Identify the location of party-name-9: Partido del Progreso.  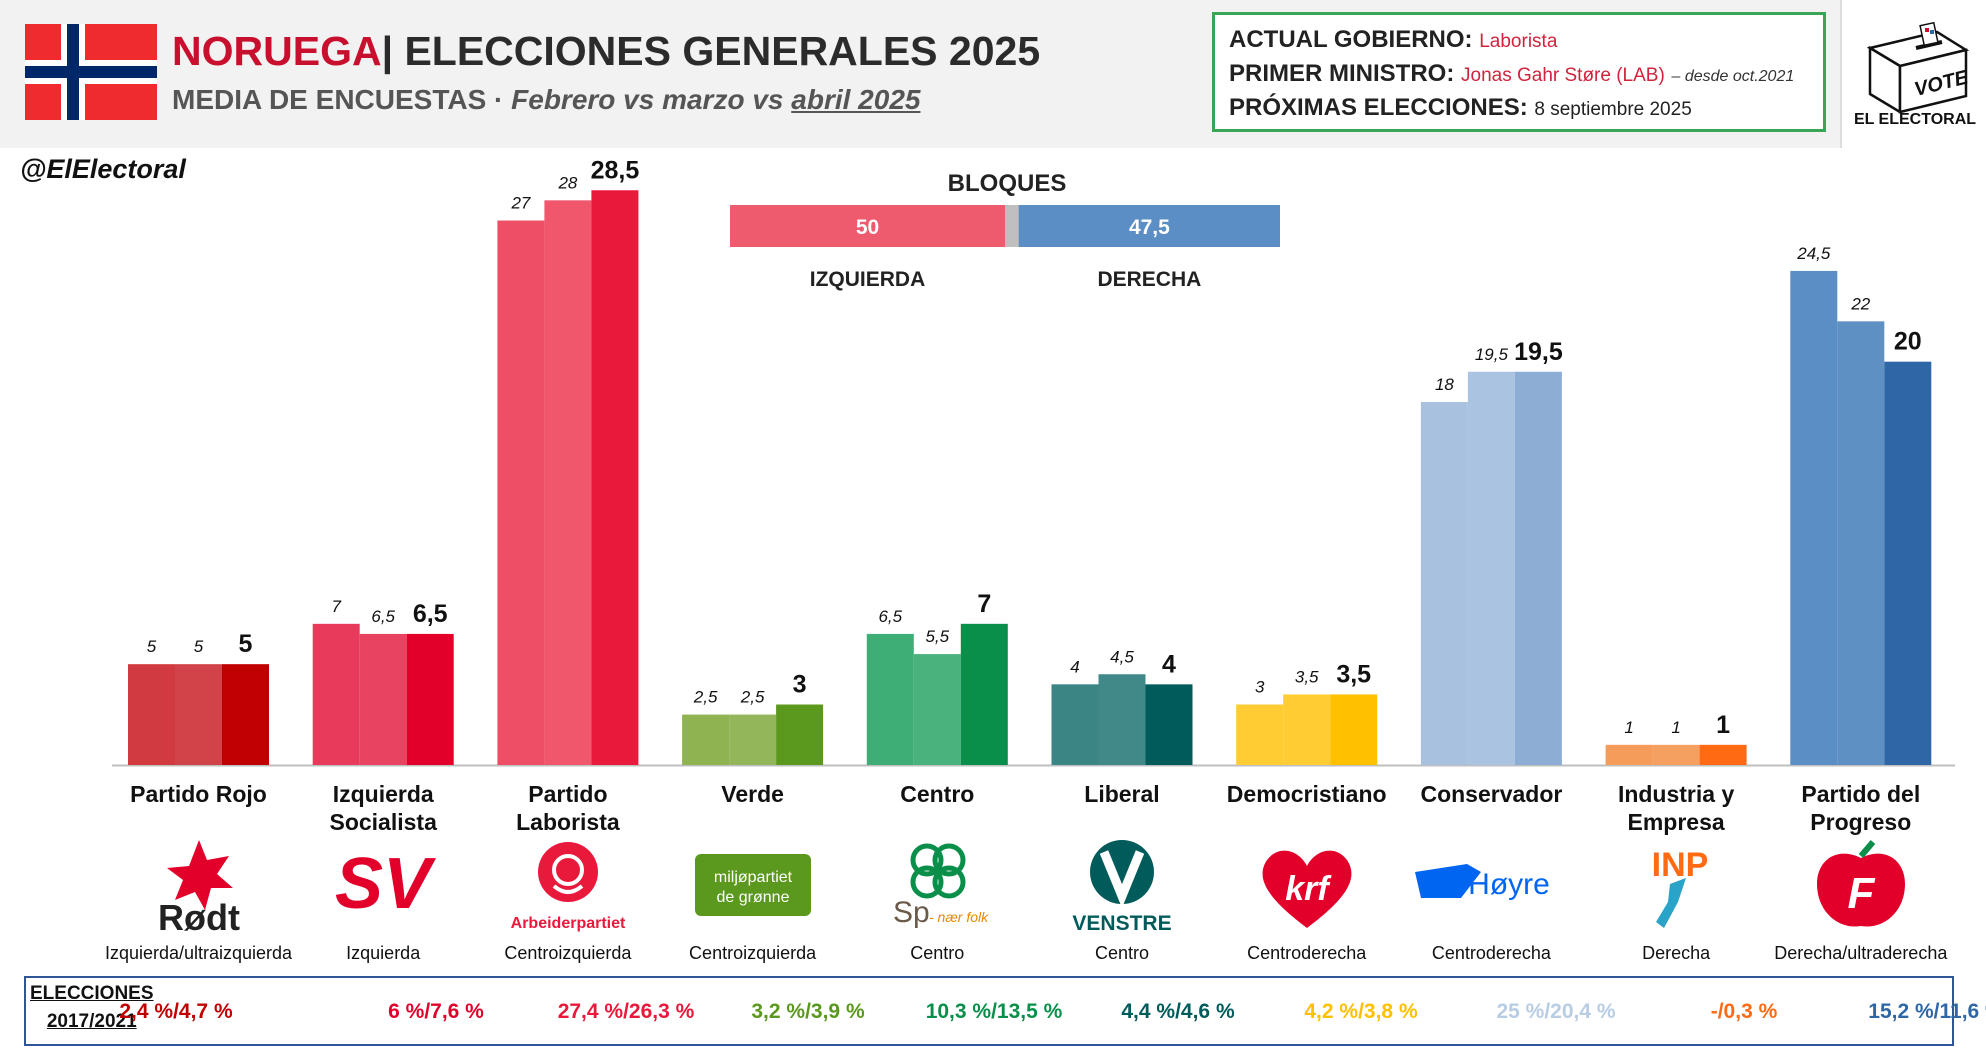
(1861, 808).